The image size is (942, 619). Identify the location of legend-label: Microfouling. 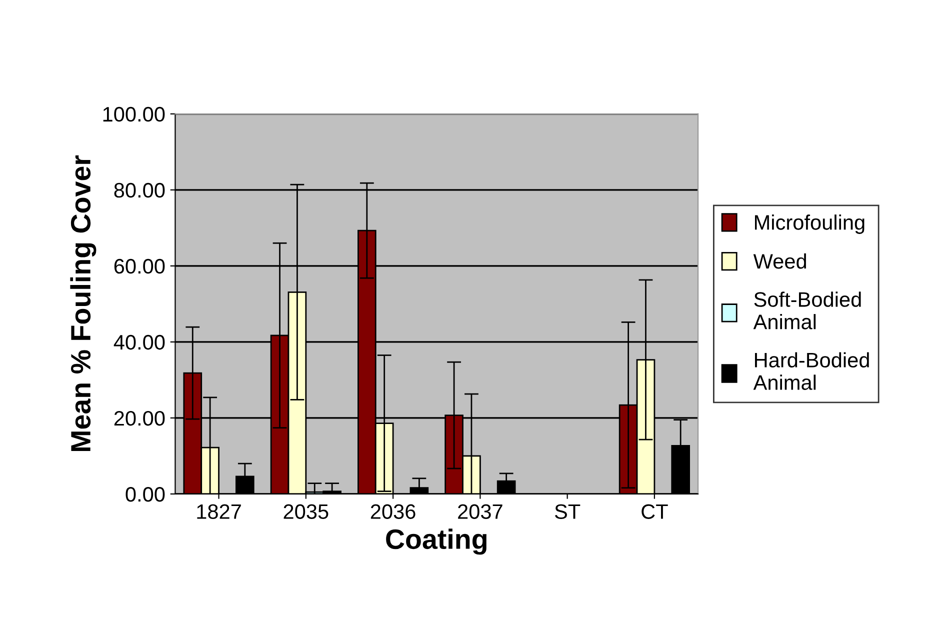
(809, 224).